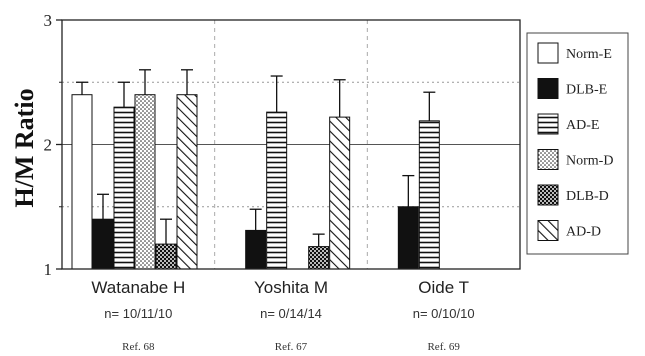 The height and width of the screenshot is (356, 645). What do you see at coordinates (443, 347) in the screenshot?
I see `ref-label: Ref. 69` at bounding box center [443, 347].